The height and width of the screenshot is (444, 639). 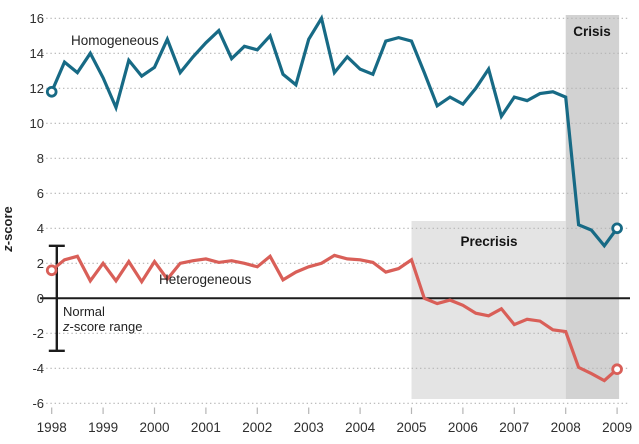 What do you see at coordinates (488, 241) in the screenshot?
I see `precrisis-band-label: Precrisis` at bounding box center [488, 241].